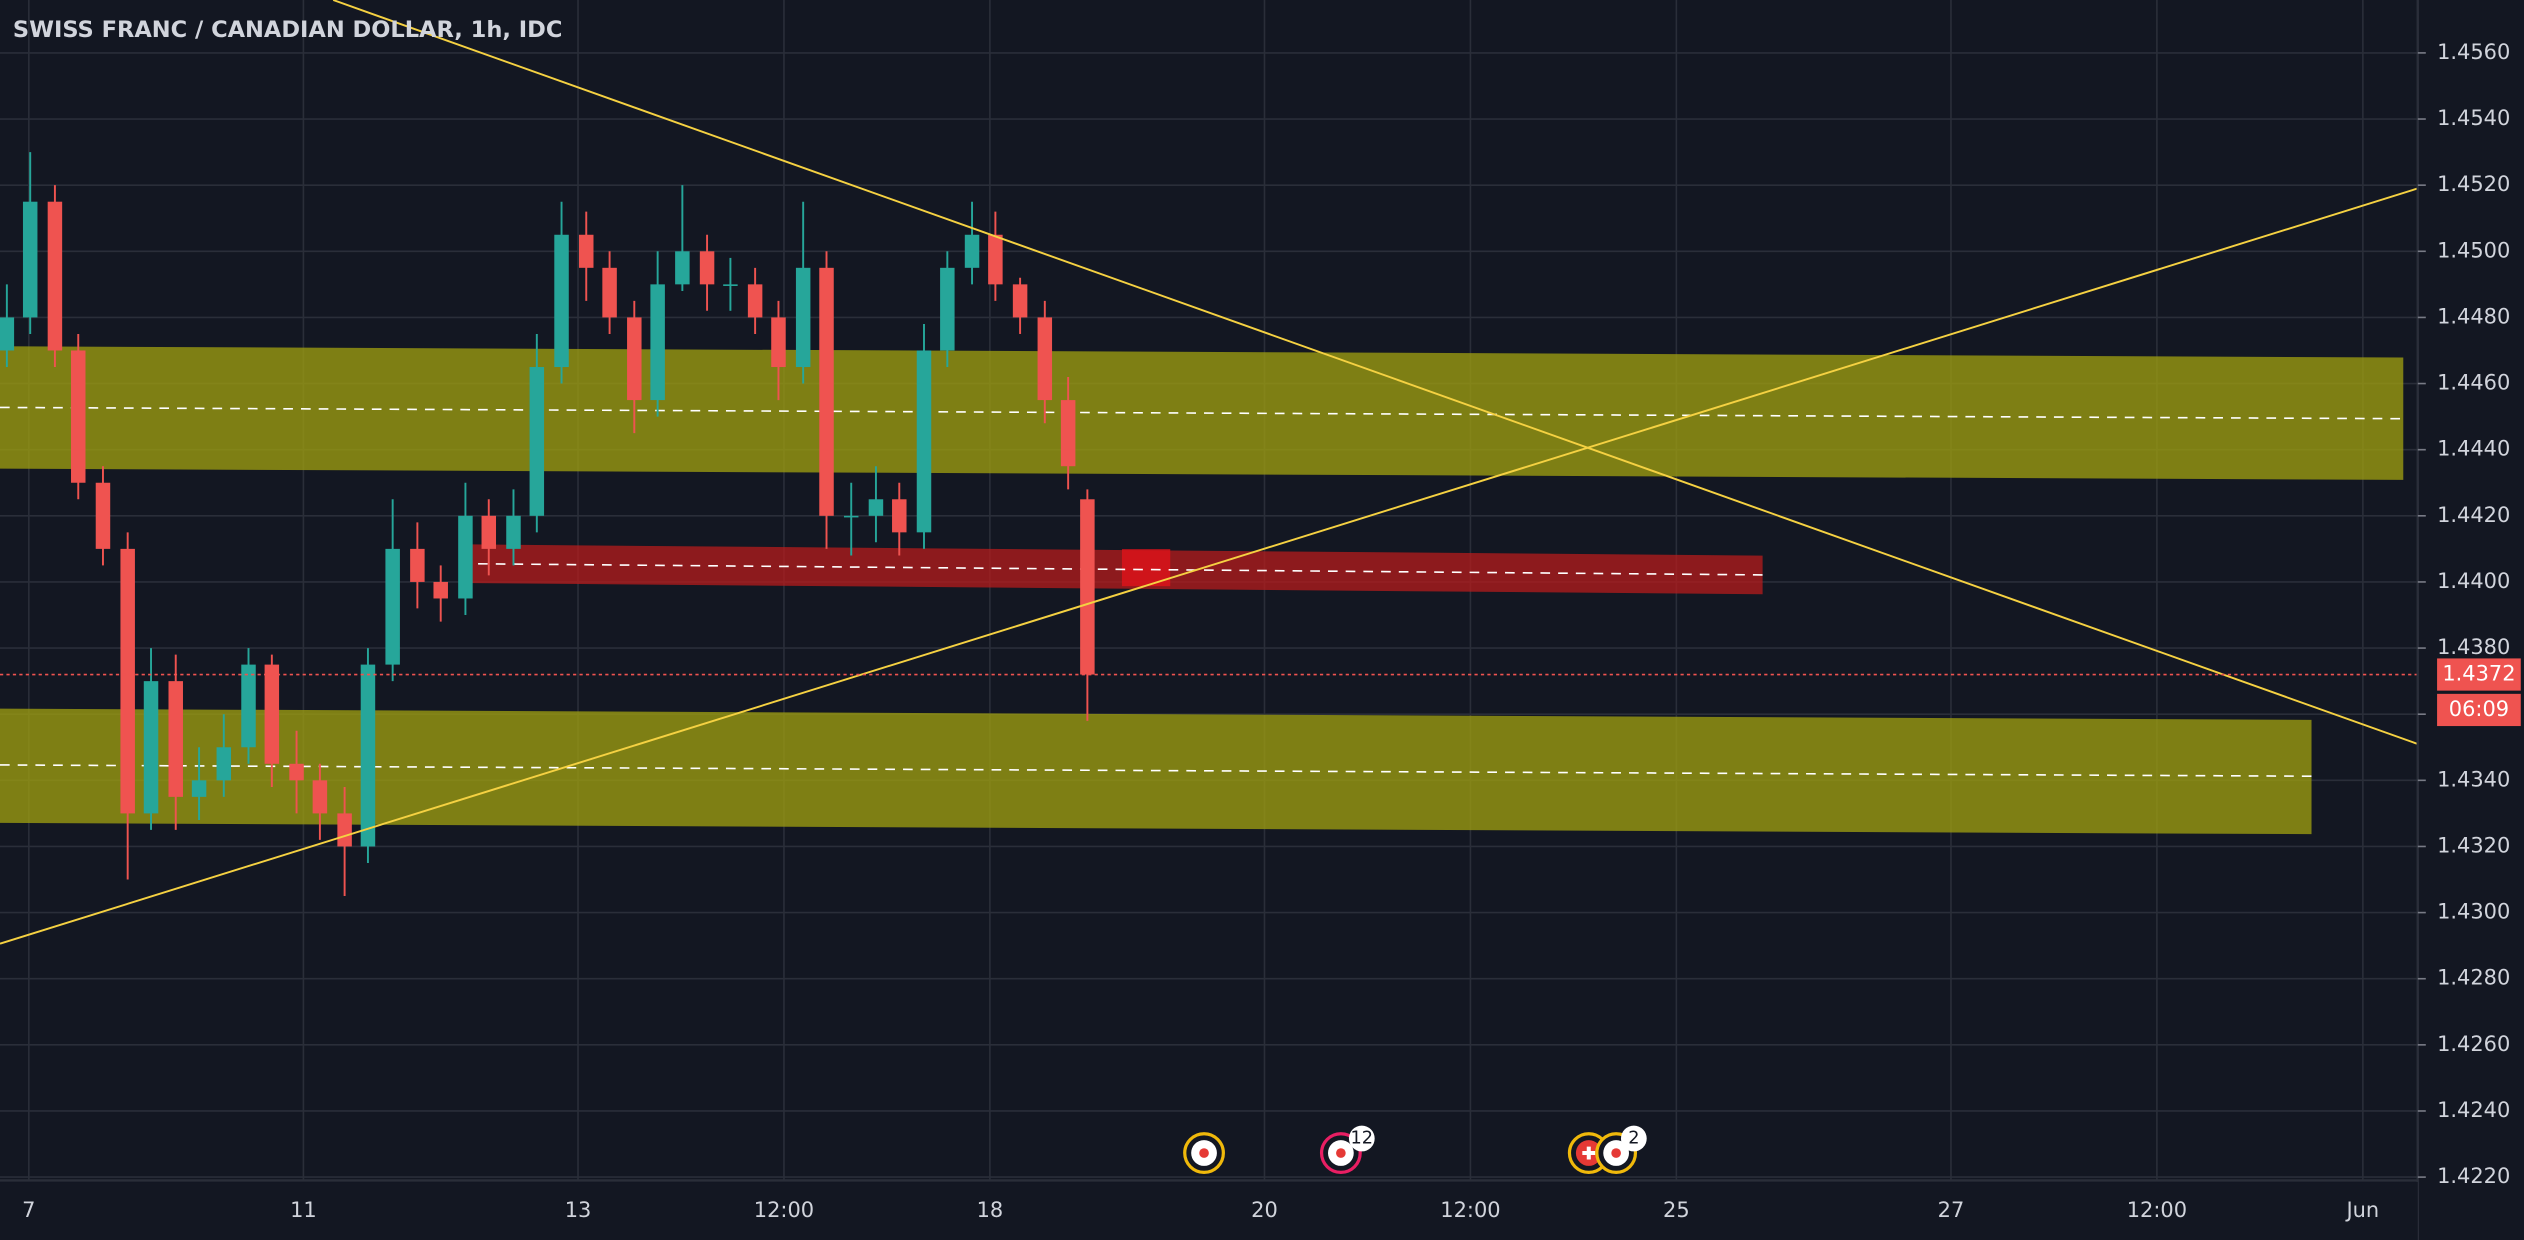 The width and height of the screenshot is (2524, 1240). Describe the element at coordinates (2473, 52) in the screenshot. I see `y-tick-label: 1.4560` at that location.